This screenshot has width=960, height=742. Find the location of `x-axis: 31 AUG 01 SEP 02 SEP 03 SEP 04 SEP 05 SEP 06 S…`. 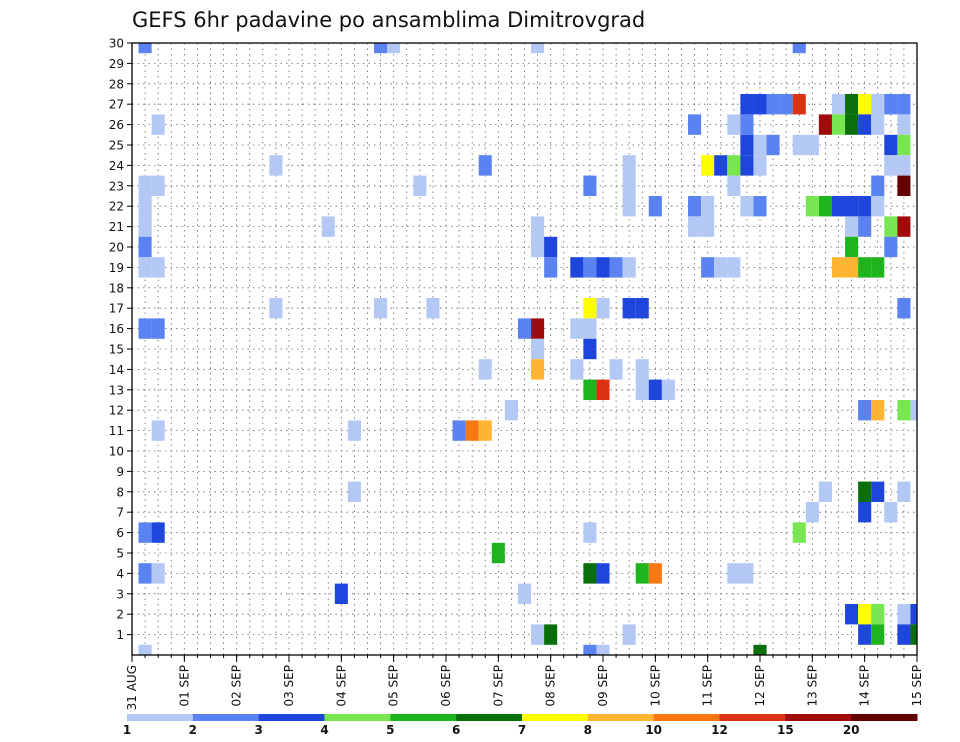

x-axis: 31 AUG 01 SEP 02 SEP 03 SEP 04 SEP 05 SEP 06 S… is located at coordinates (524, 682).